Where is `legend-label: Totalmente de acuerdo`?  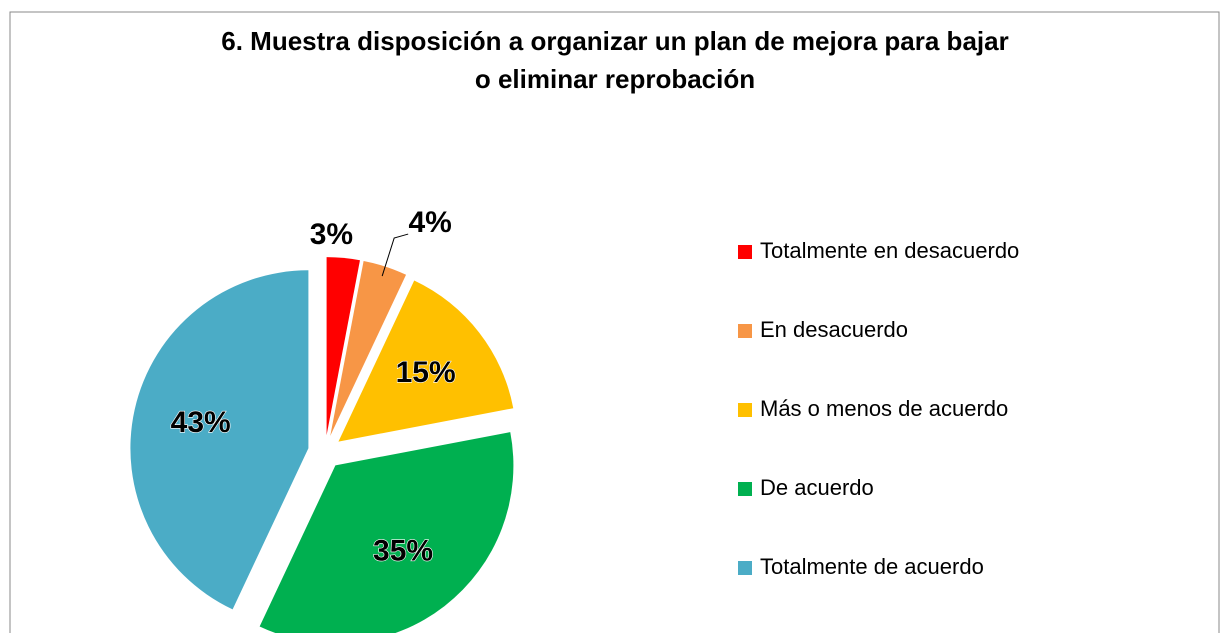 legend-label: Totalmente de acuerdo is located at coordinates (872, 566).